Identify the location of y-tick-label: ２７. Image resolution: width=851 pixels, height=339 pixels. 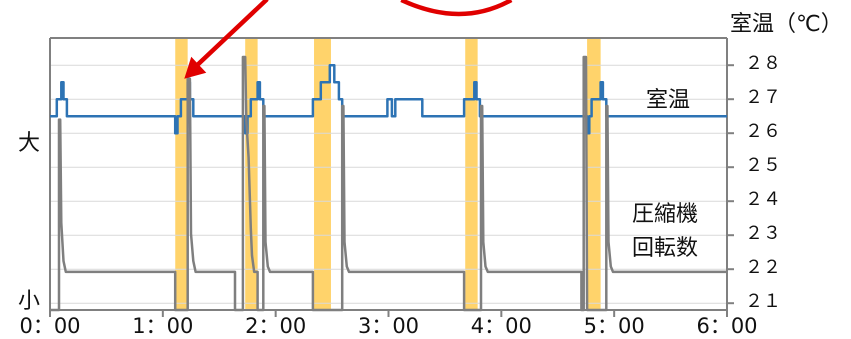
(763, 98).